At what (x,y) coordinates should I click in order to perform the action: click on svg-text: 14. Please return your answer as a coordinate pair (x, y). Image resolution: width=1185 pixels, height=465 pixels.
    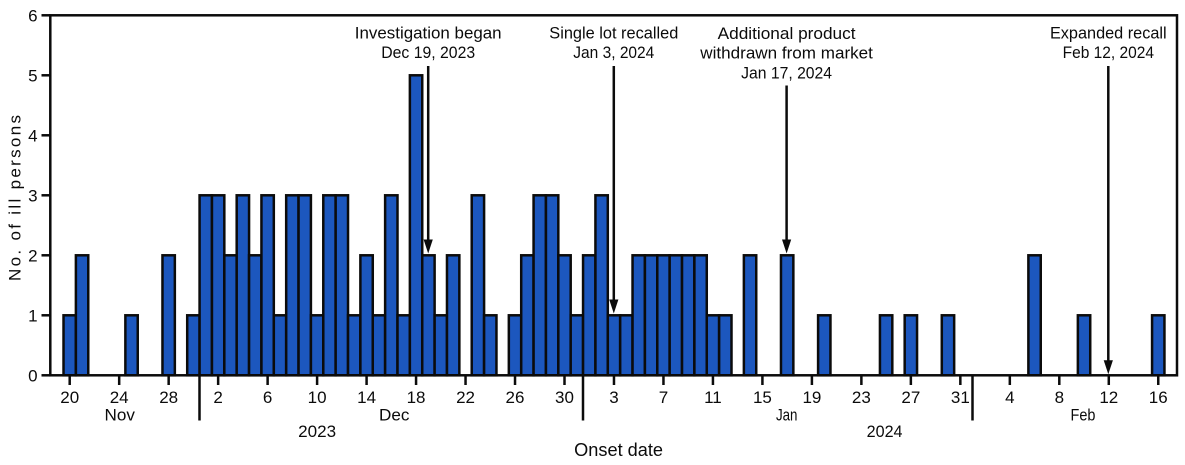
    Looking at the image, I should click on (366, 397).